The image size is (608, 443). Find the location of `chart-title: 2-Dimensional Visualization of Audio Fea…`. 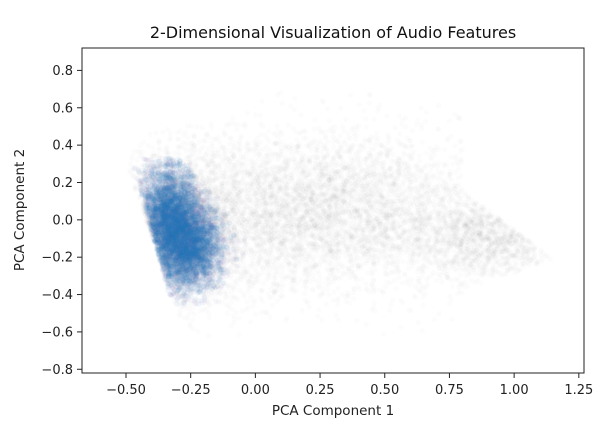

chart-title: 2-Dimensional Visualization of Audio Fea… is located at coordinates (333, 32).